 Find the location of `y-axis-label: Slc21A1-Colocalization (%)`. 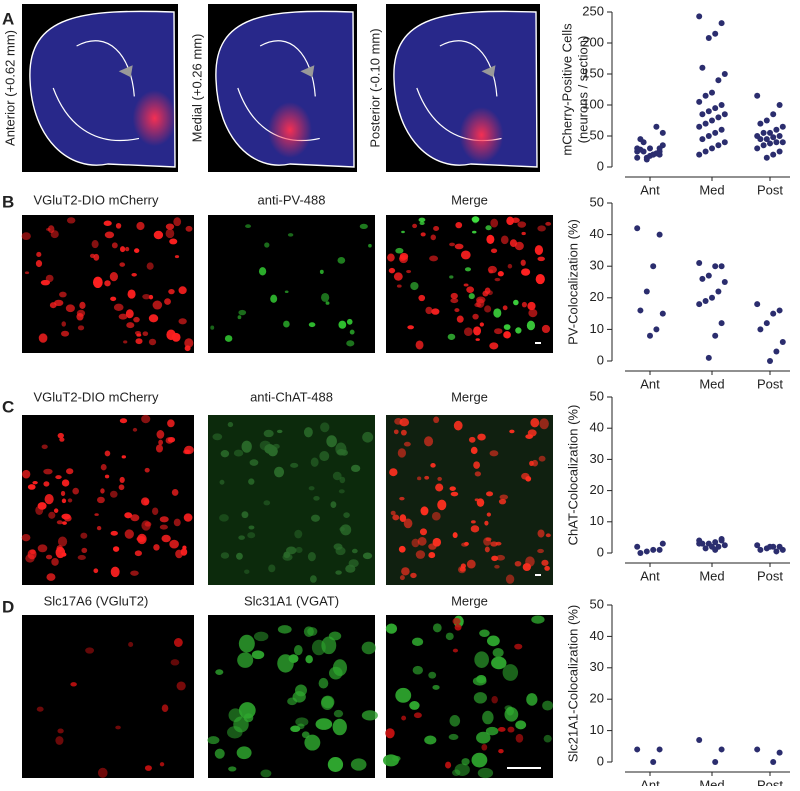

y-axis-label: Slc21A1-Colocalization (%) is located at coordinates (572, 684).